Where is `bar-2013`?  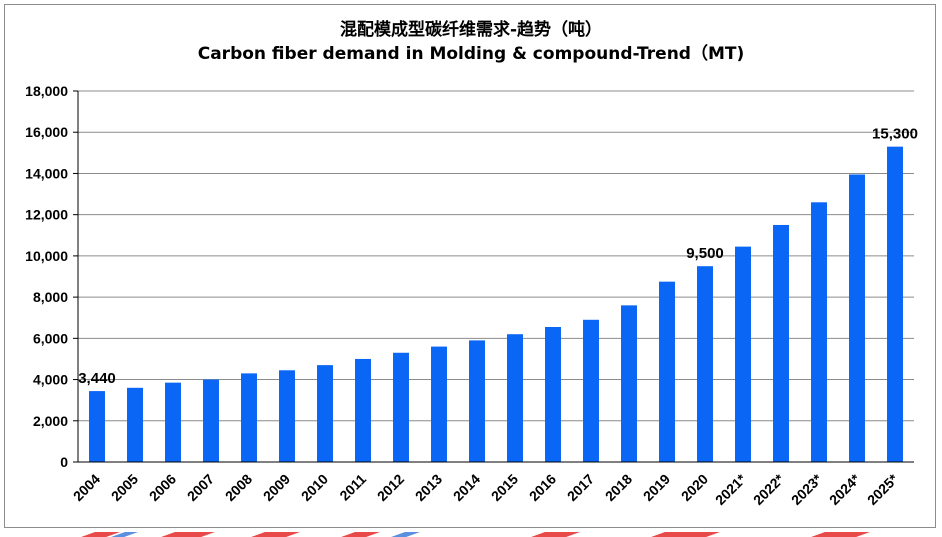
bar-2013 is located at coordinates (439, 404).